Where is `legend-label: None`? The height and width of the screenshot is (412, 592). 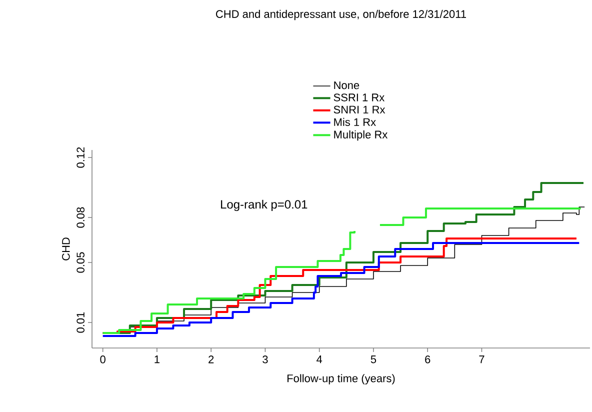 legend-label: None is located at coordinates (347, 85).